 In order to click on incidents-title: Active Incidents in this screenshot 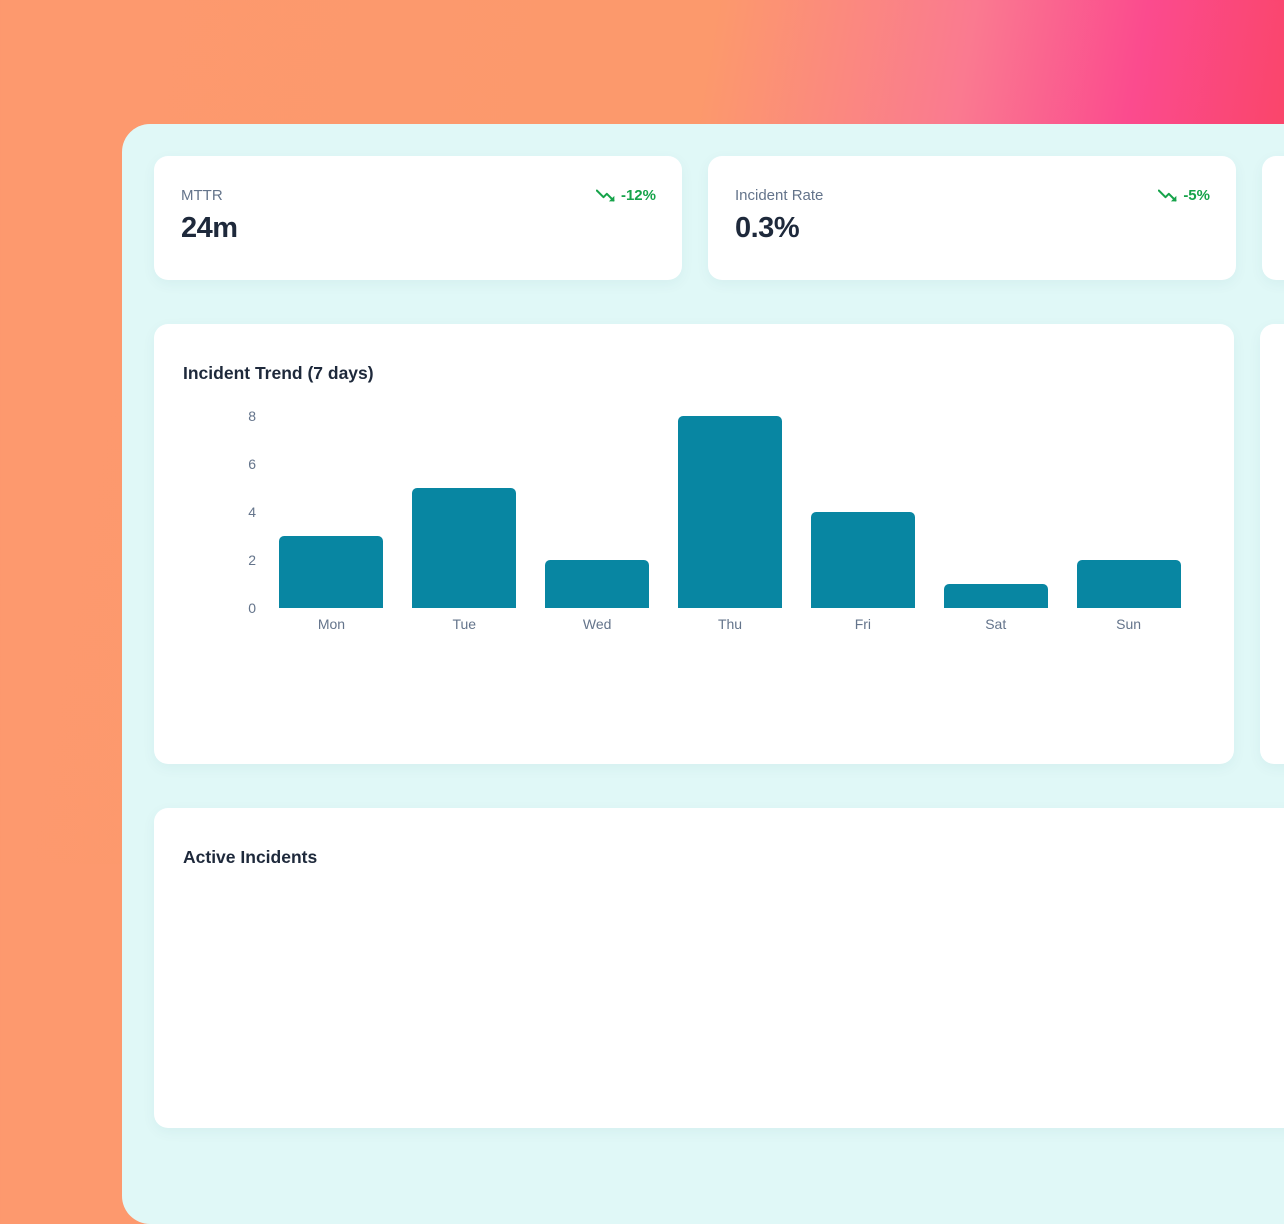, I will do `click(250, 857)`.